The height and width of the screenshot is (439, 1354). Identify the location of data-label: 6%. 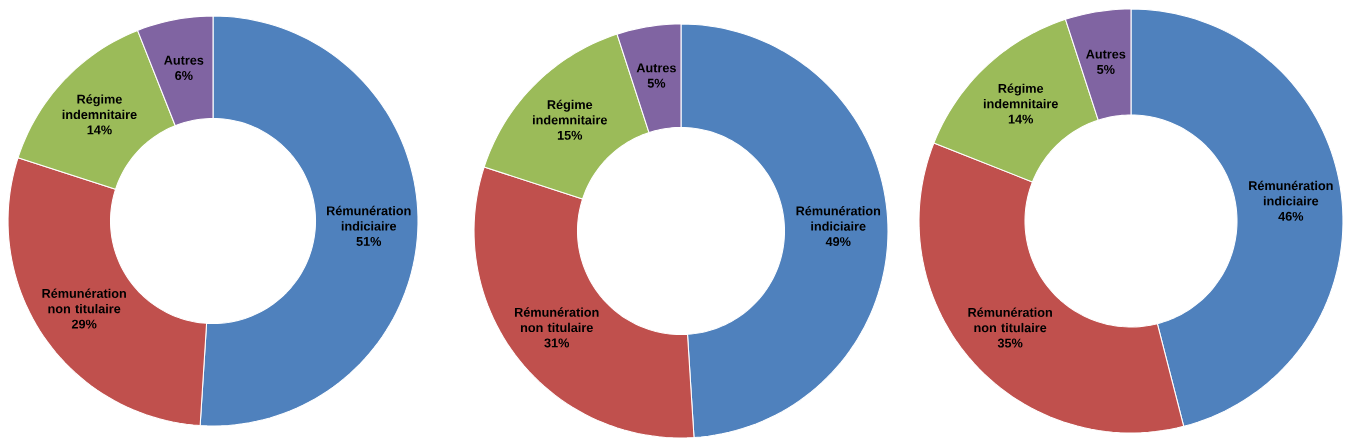
(184, 76).